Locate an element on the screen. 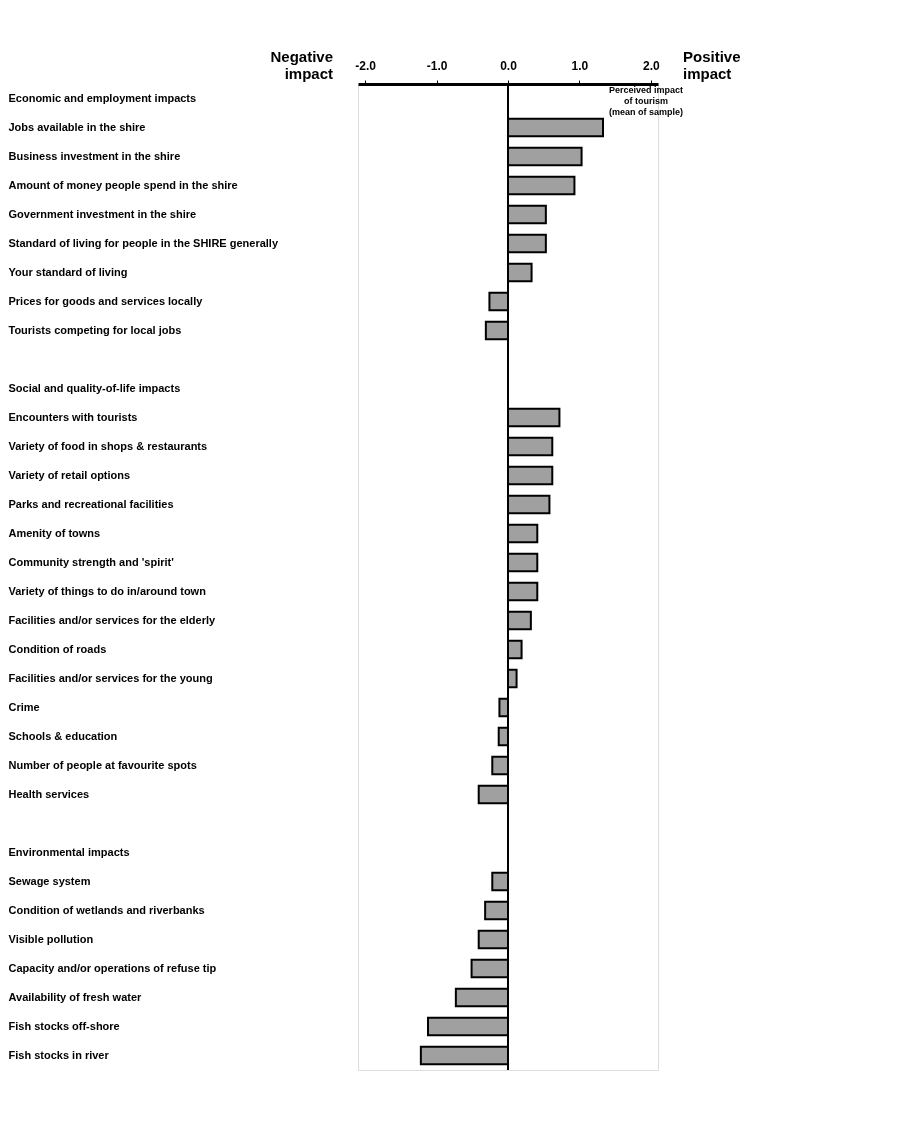  y-tick-label: Variety of retail options is located at coordinates (69, 474).